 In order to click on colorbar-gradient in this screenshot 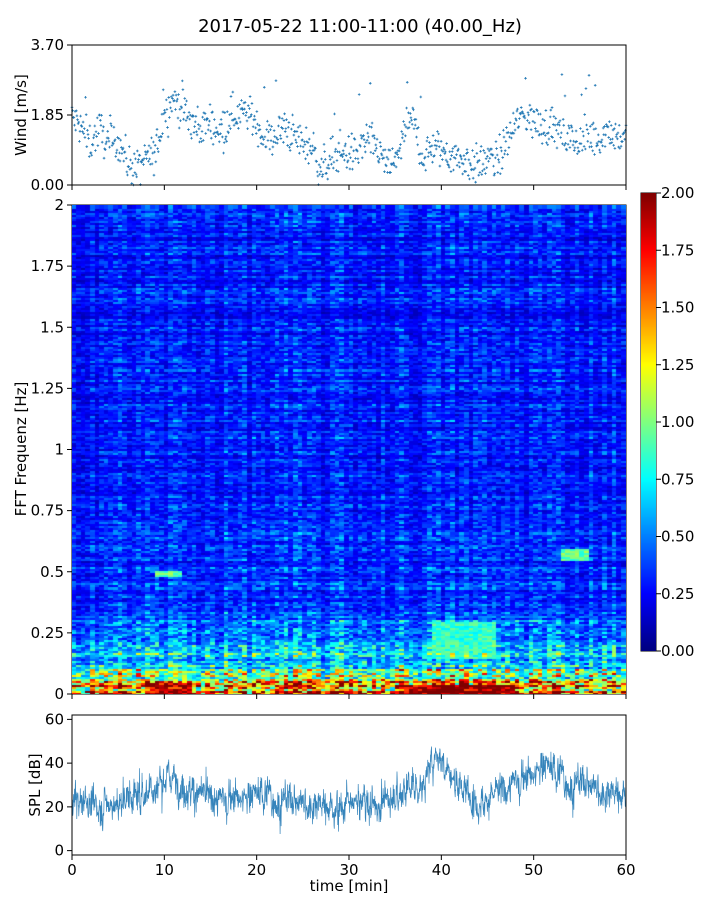, I will do `click(648, 422)`.